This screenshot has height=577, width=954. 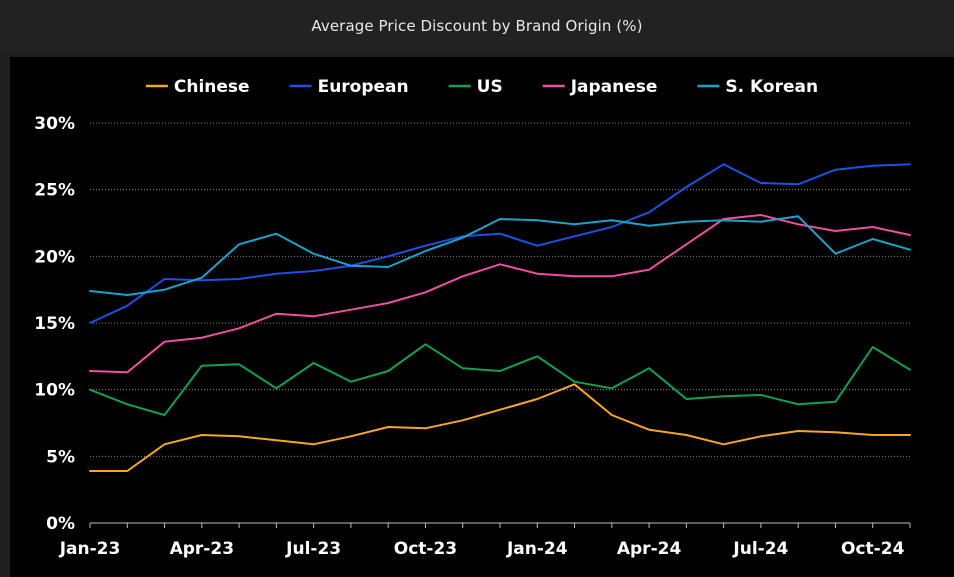 I want to click on legend-label: US, so click(x=490, y=87).